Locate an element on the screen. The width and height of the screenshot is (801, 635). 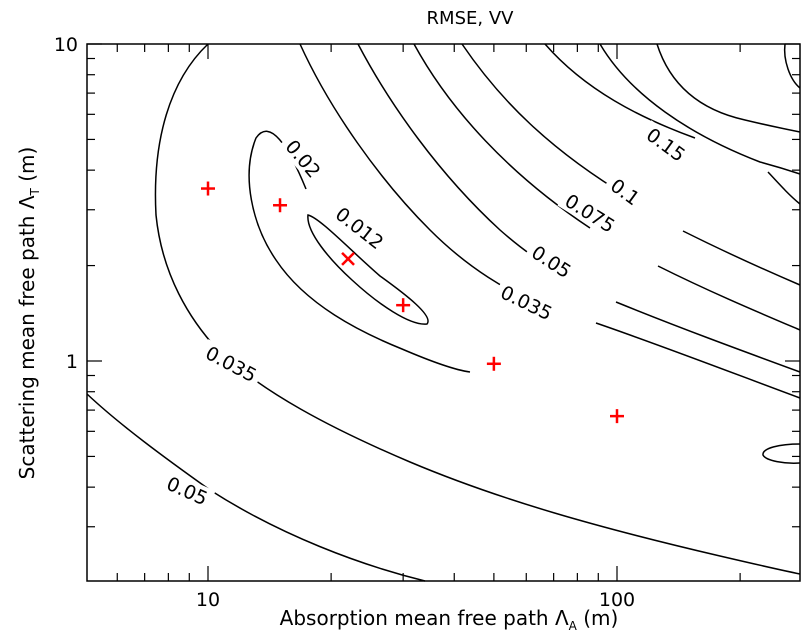
contour-0.012 is located at coordinates (368, 269).